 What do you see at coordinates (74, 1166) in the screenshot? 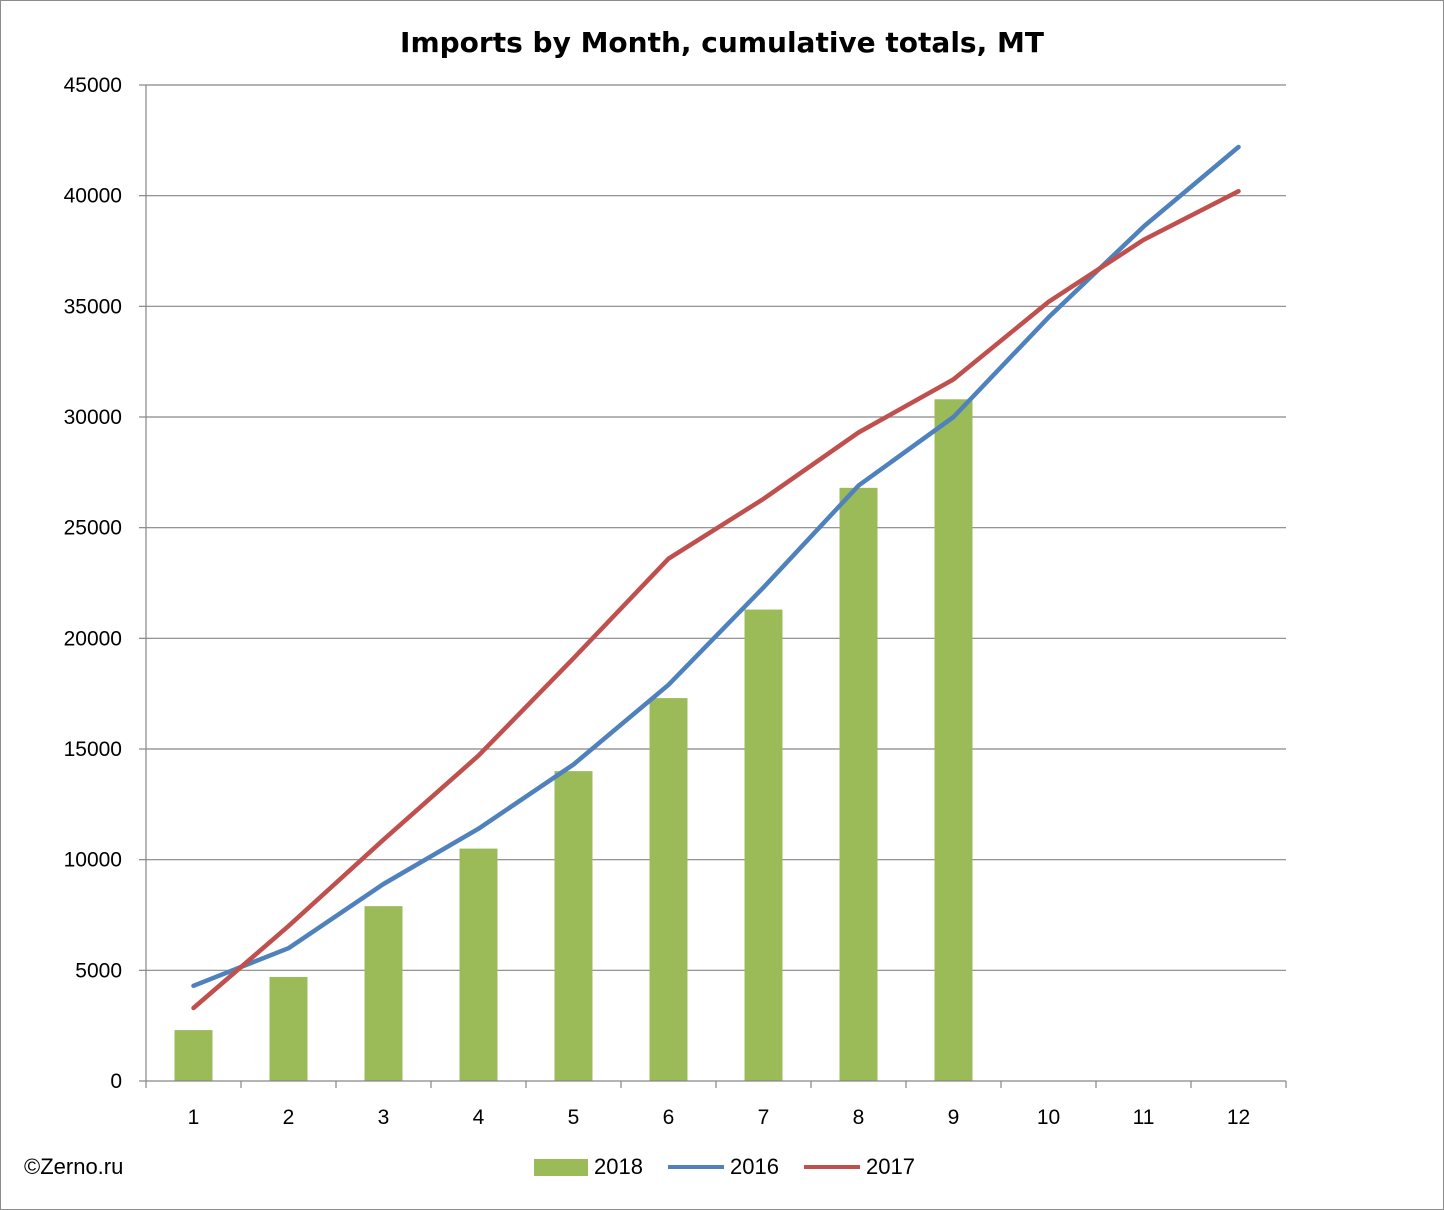
I see `watermark-text: ©Zerno.ru` at bounding box center [74, 1166].